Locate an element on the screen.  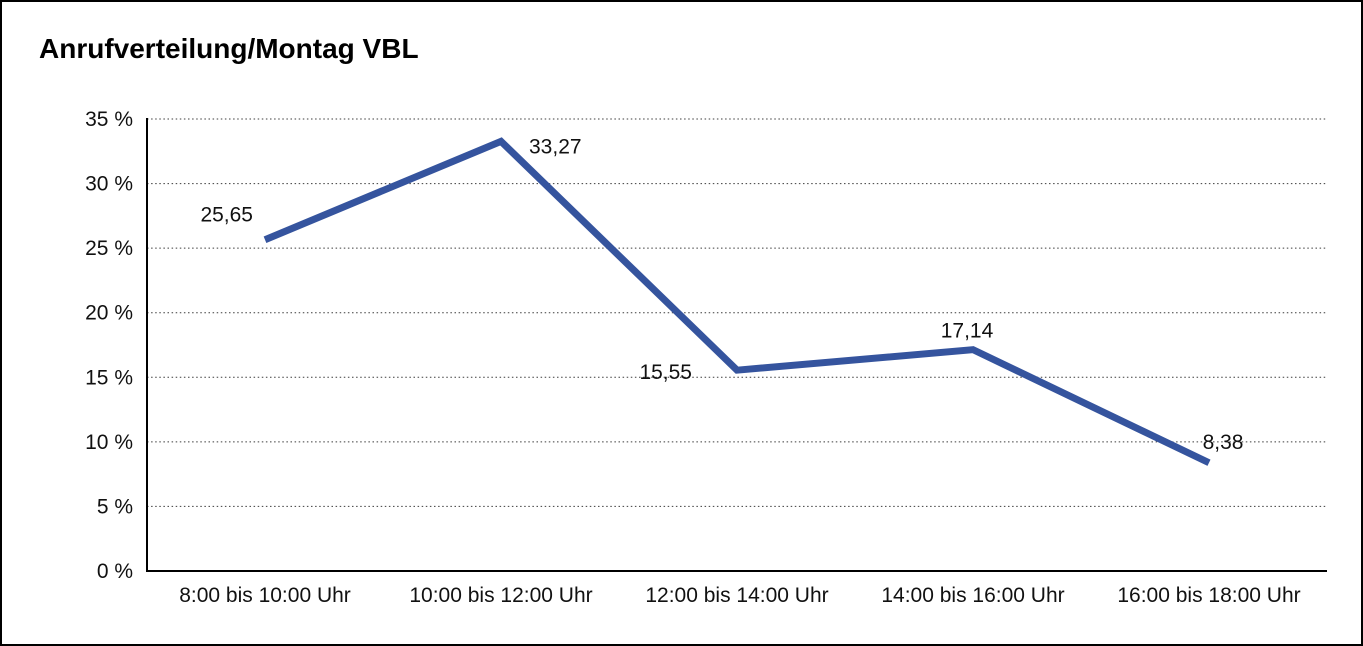
y-tick-label: 15 % is located at coordinates (109, 377).